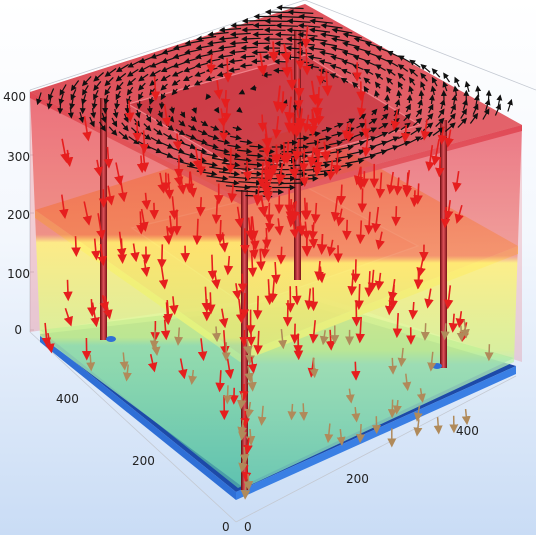 The image size is (536, 535). I want to click on z-tick-300: 300, so click(18, 157).